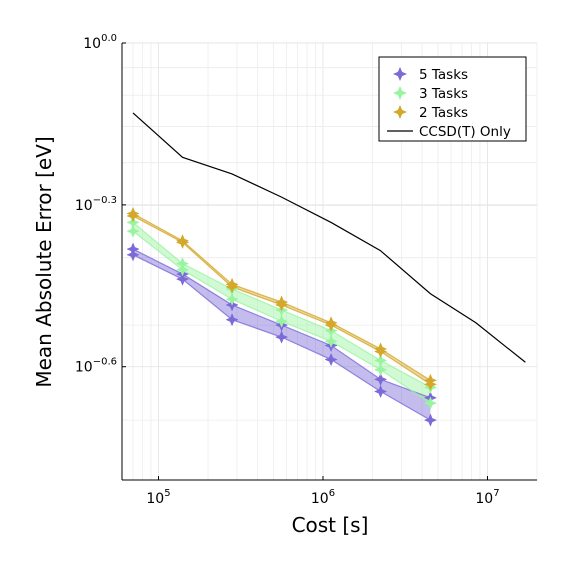 This screenshot has width=581, height=581. Describe the element at coordinates (158, 497) in the screenshot. I see `x-tick-label: 10⁵` at that location.